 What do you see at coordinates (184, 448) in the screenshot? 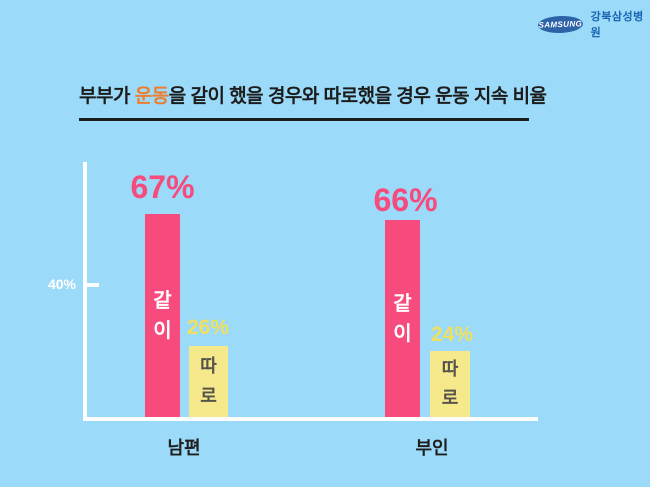
I see `category-label-husband: 남편` at bounding box center [184, 448].